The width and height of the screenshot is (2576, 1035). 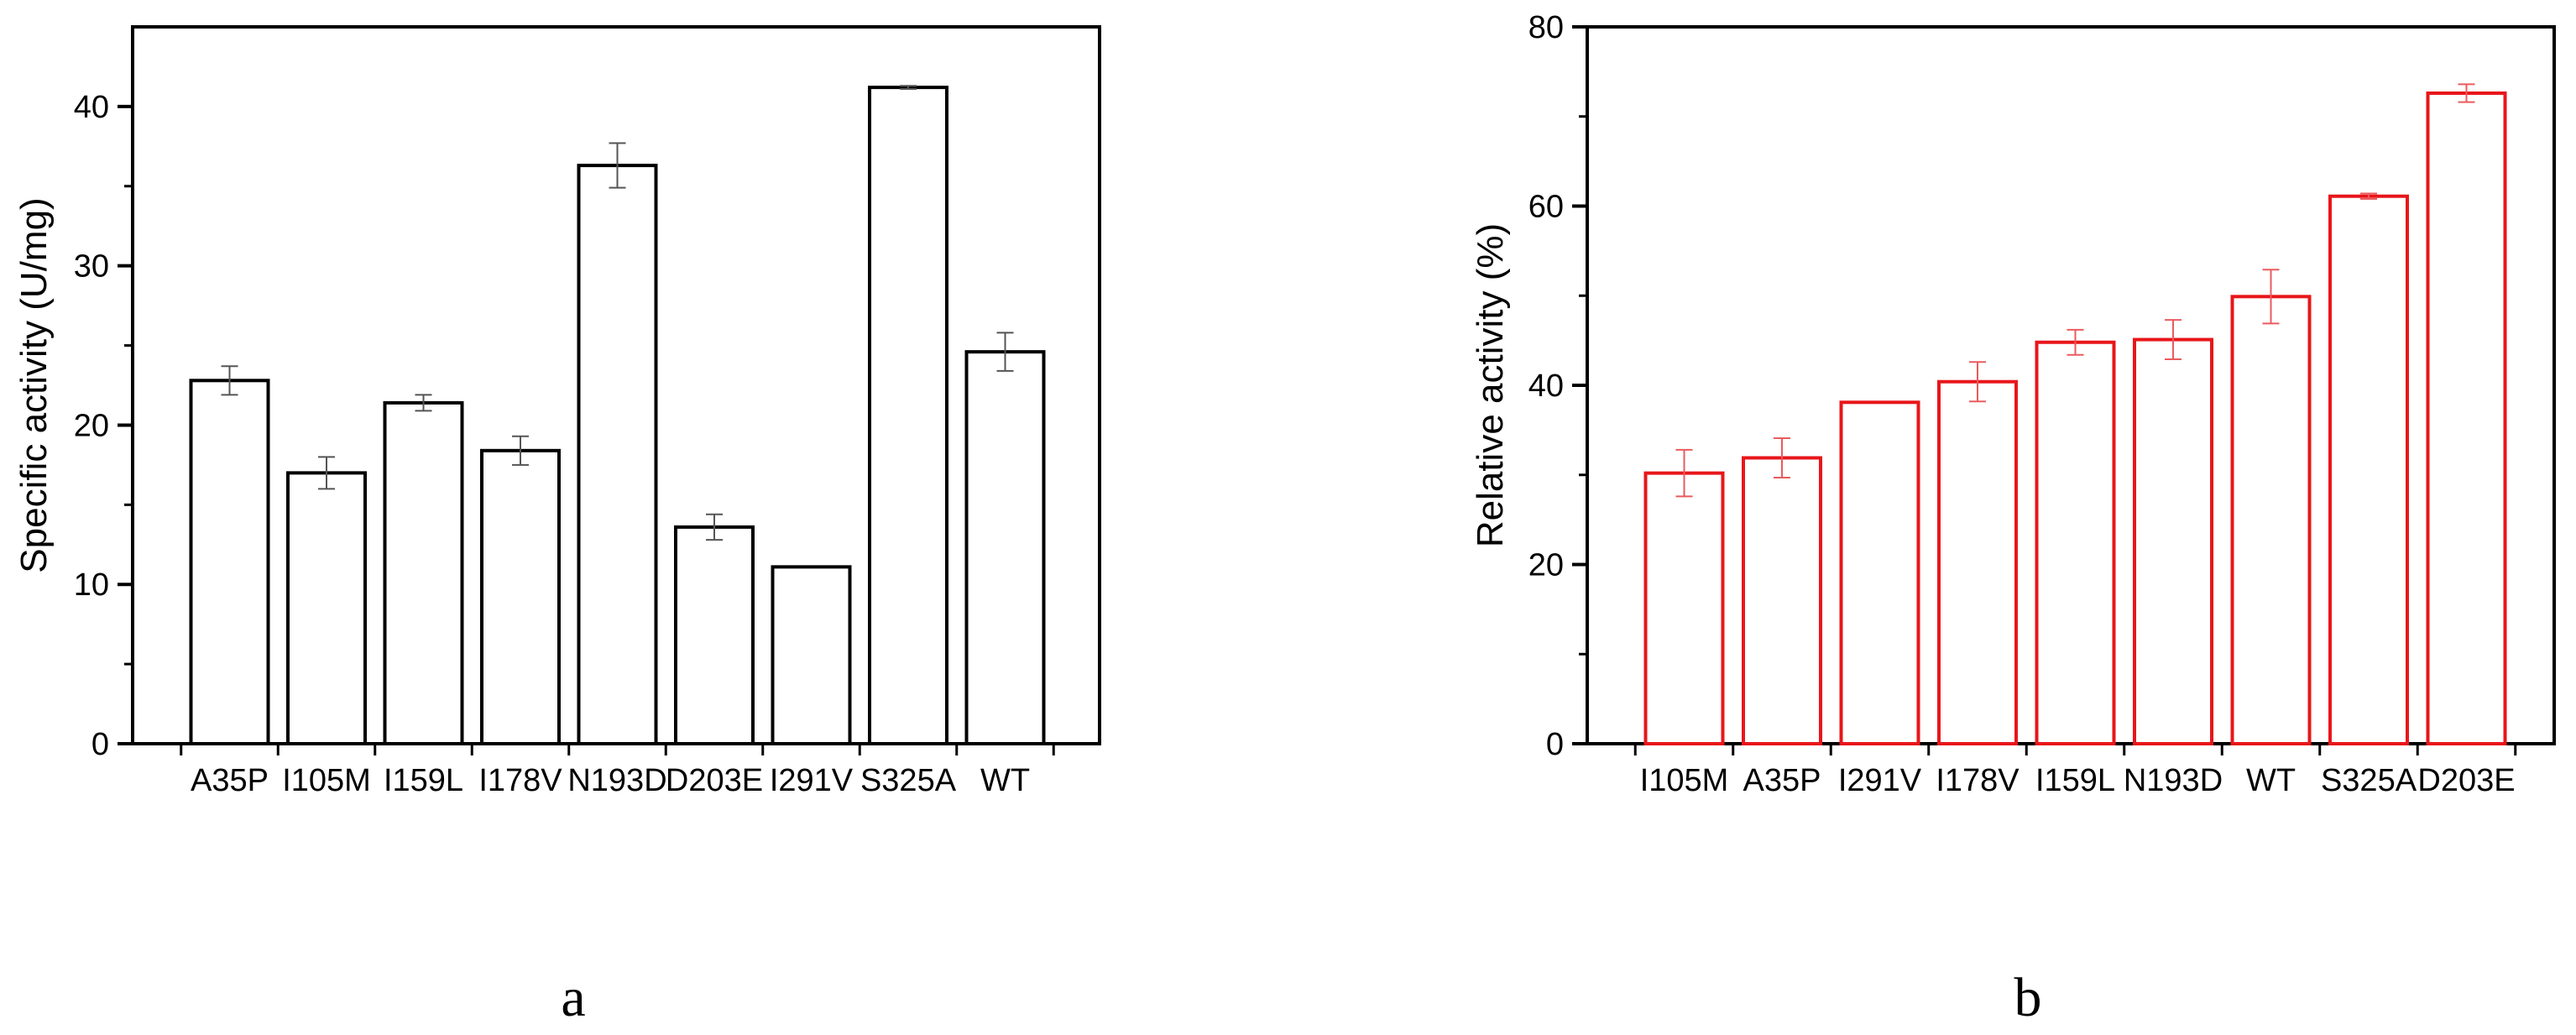 What do you see at coordinates (1546, 207) in the screenshot?
I see `panel-b-y-tick-label: 60` at bounding box center [1546, 207].